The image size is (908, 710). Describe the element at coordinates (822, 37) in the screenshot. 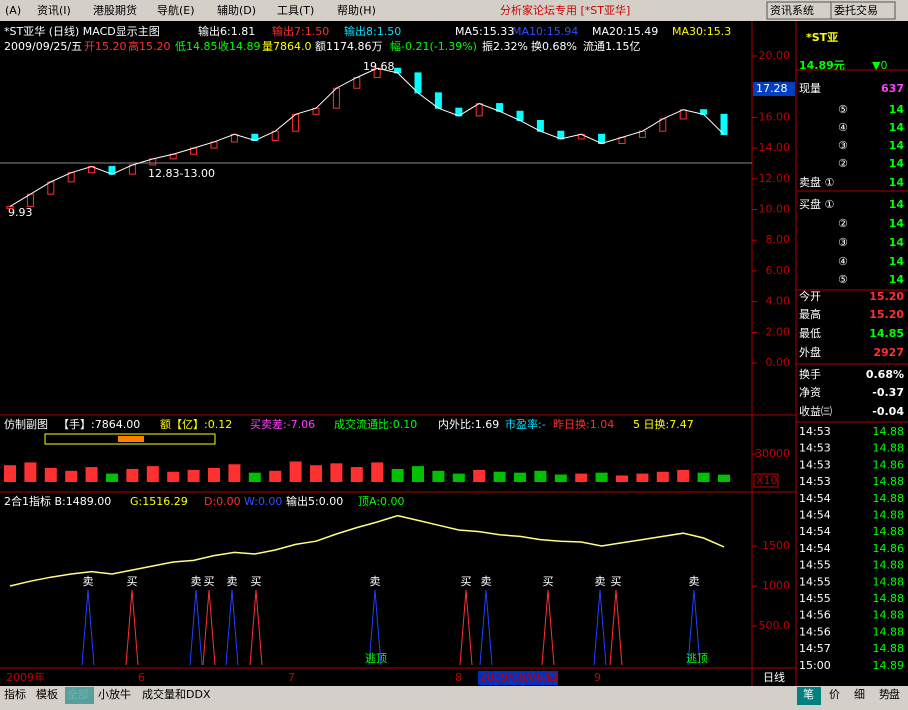

I see `stock-name: *ST亚` at that location.